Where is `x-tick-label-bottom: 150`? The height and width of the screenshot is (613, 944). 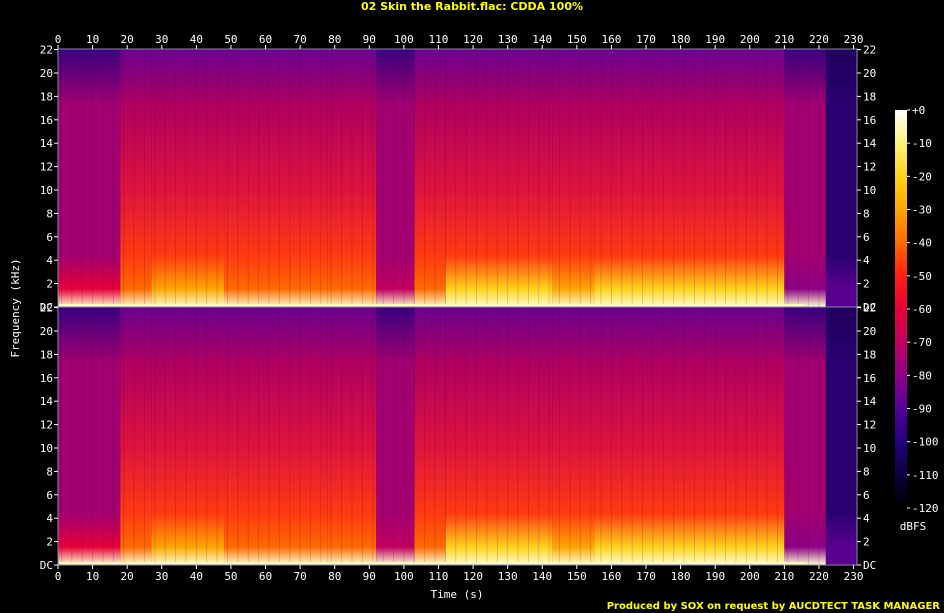
x-tick-label-bottom: 150 is located at coordinates (577, 576).